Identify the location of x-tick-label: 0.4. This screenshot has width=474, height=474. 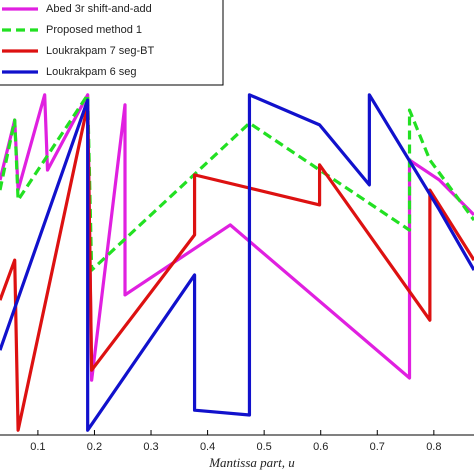
(207, 447).